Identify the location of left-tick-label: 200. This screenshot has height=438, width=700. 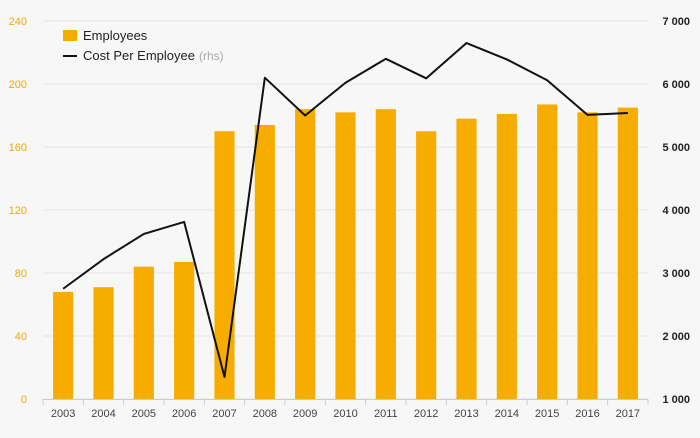
(18, 85).